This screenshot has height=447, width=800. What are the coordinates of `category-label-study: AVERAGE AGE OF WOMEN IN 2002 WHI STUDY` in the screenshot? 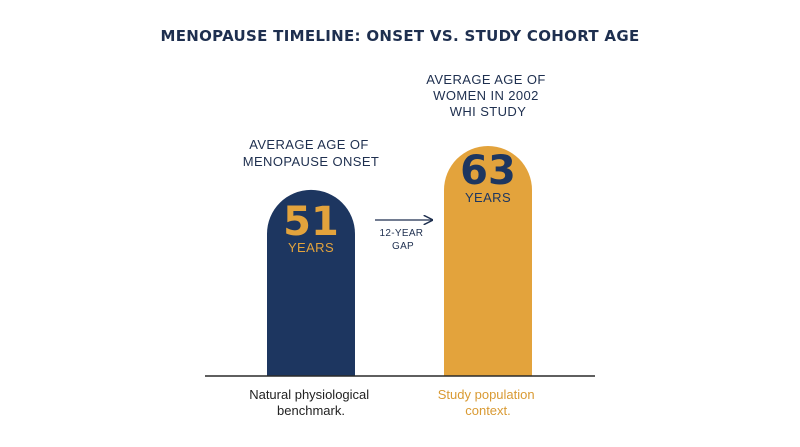 It's located at (488, 95).